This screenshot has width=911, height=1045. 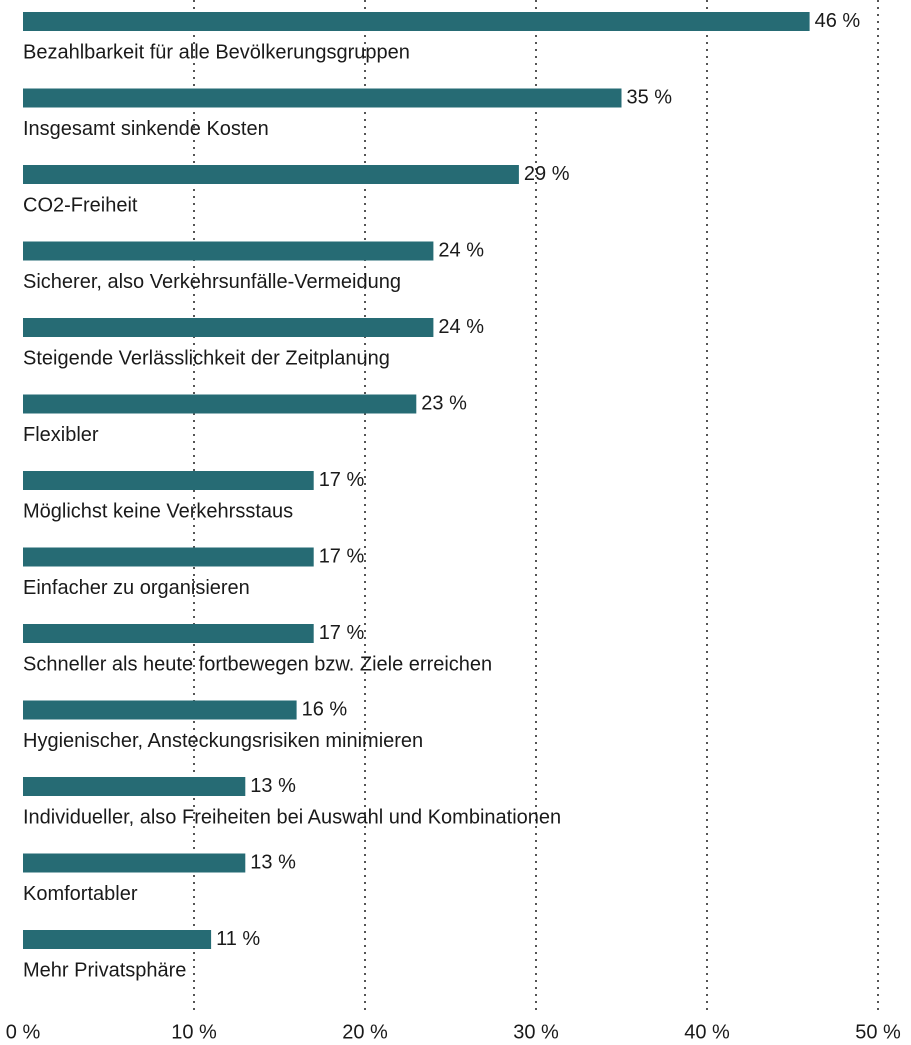 What do you see at coordinates (365, 1032) in the screenshot?
I see `x-tick-label: 20 %` at bounding box center [365, 1032].